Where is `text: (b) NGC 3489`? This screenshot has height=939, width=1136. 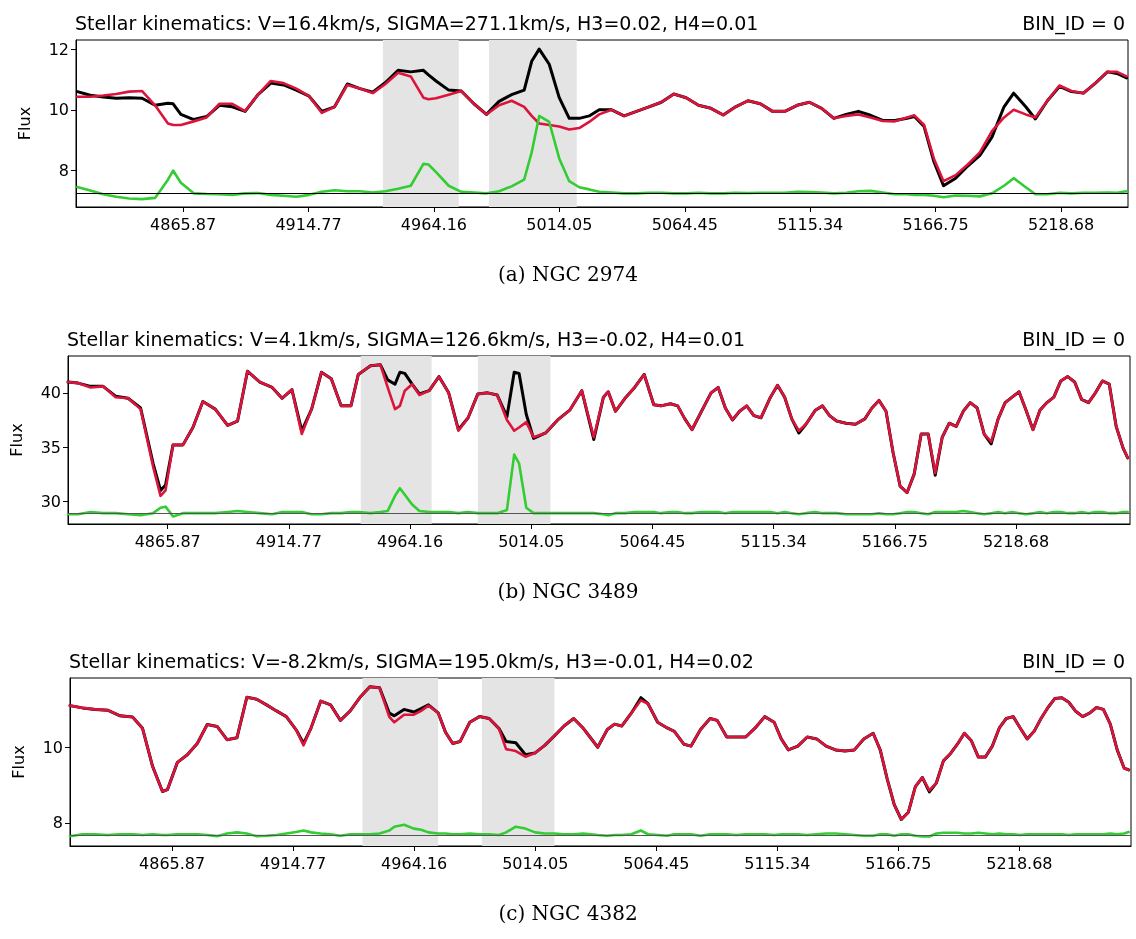 text: (b) NGC 3489 is located at coordinates (568, 591).